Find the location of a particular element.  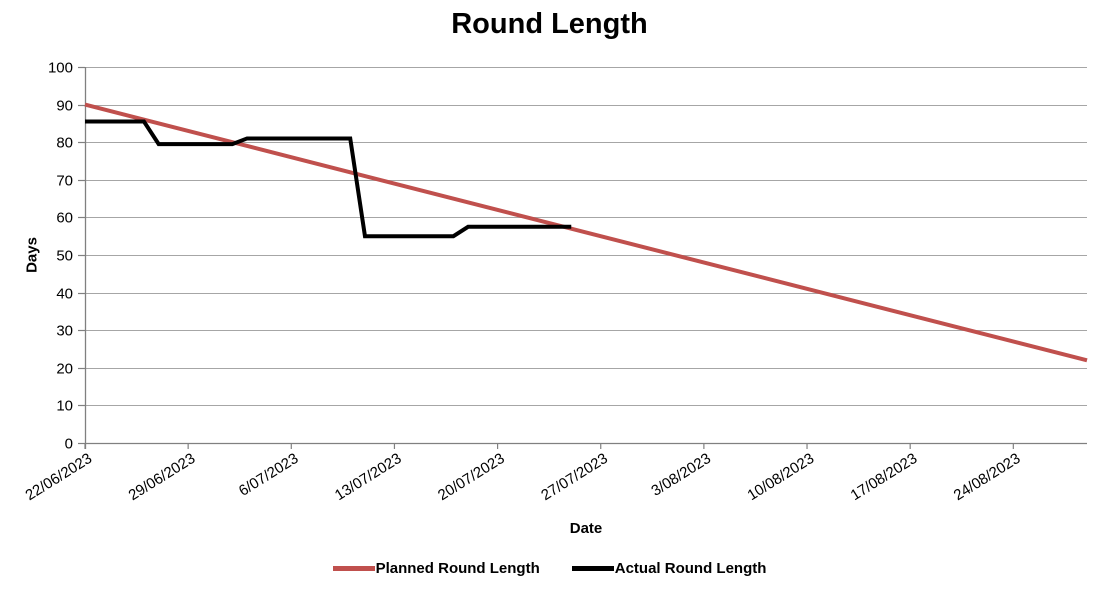

x-tick-label: 22/06/2023 is located at coordinates (58, 477).